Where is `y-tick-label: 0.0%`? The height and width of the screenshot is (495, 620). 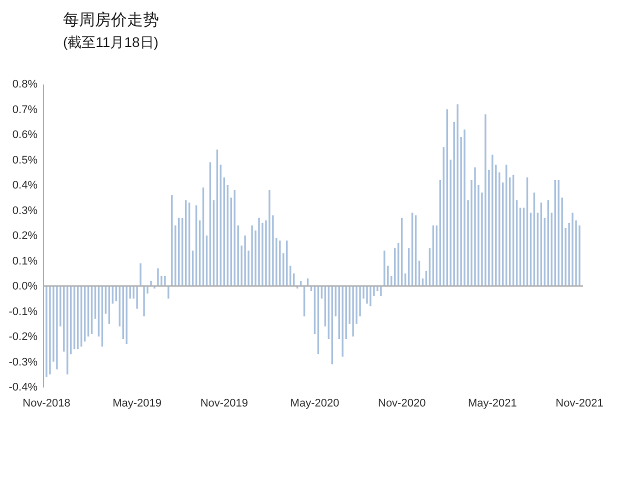 y-tick-label: 0.0% is located at coordinates (25, 286).